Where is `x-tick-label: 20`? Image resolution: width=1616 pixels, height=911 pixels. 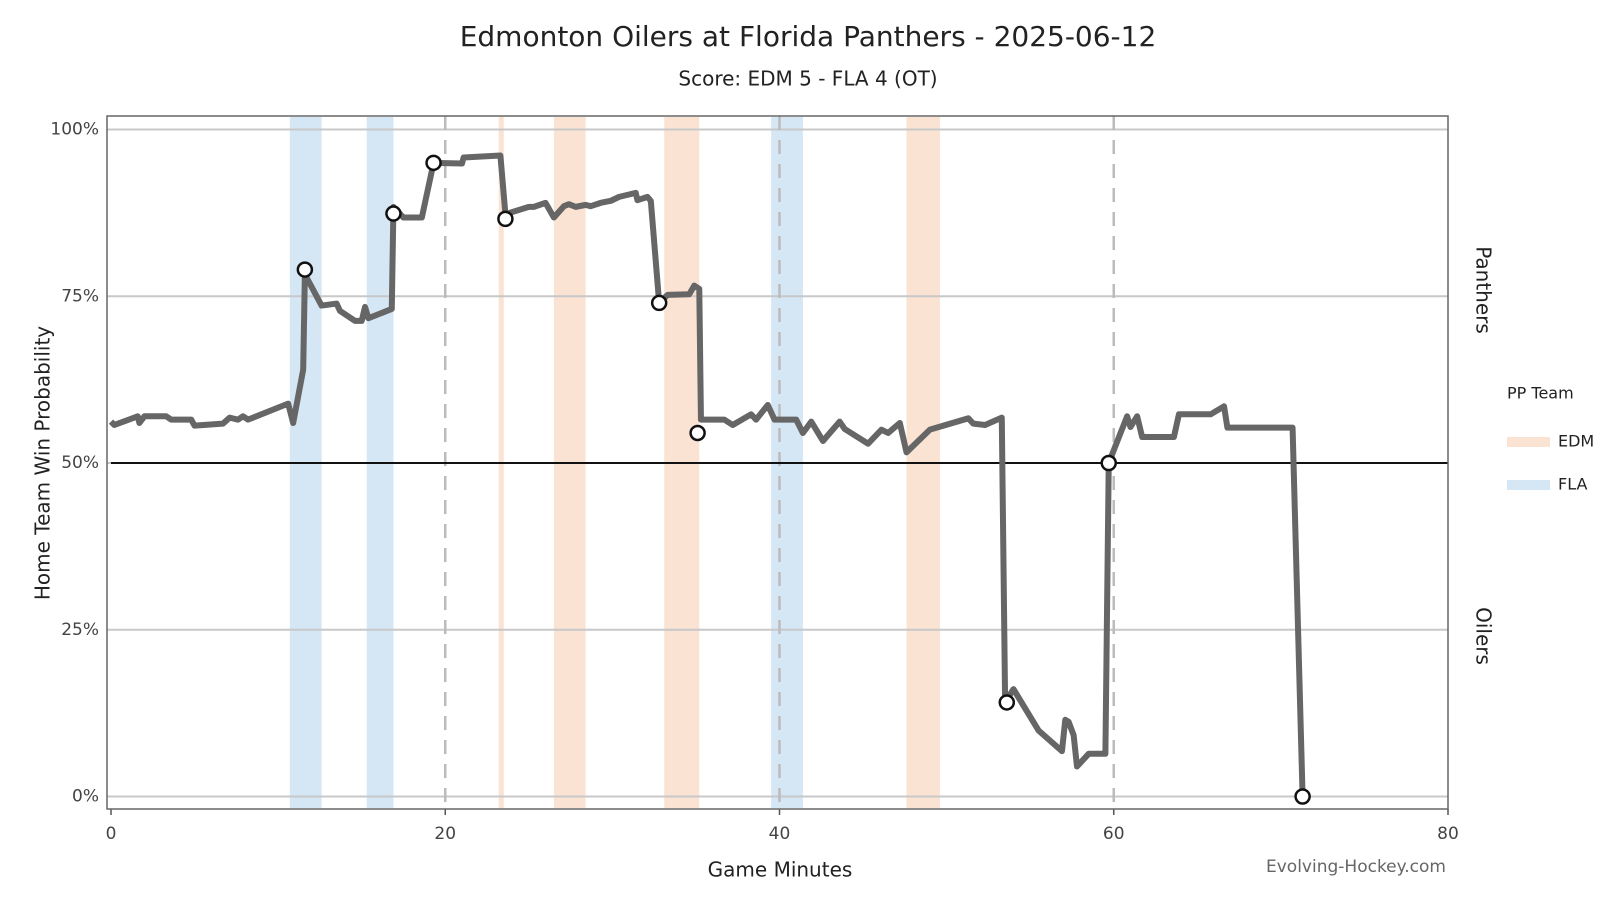
x-tick-label: 20 is located at coordinates (445, 834).